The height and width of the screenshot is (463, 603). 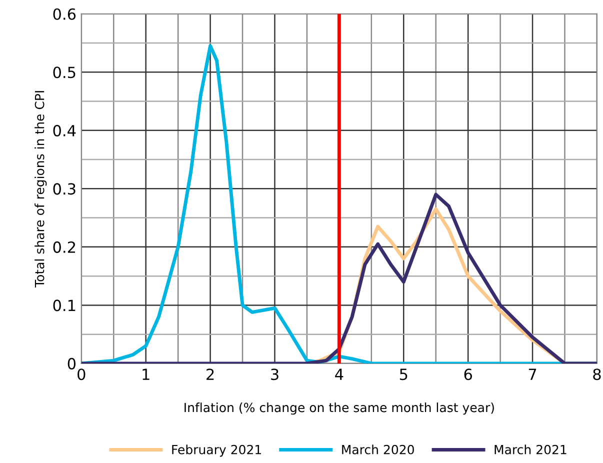 What do you see at coordinates (64, 14) in the screenshot?
I see `y-tick-label: 0.6` at bounding box center [64, 14].